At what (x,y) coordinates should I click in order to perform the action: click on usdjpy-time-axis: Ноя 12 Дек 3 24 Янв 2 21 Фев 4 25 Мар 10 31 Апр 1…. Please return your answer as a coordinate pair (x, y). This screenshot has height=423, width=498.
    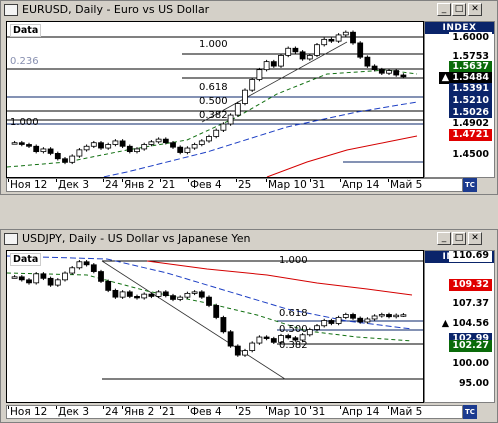
    Looking at the image, I should click on (234, 412).